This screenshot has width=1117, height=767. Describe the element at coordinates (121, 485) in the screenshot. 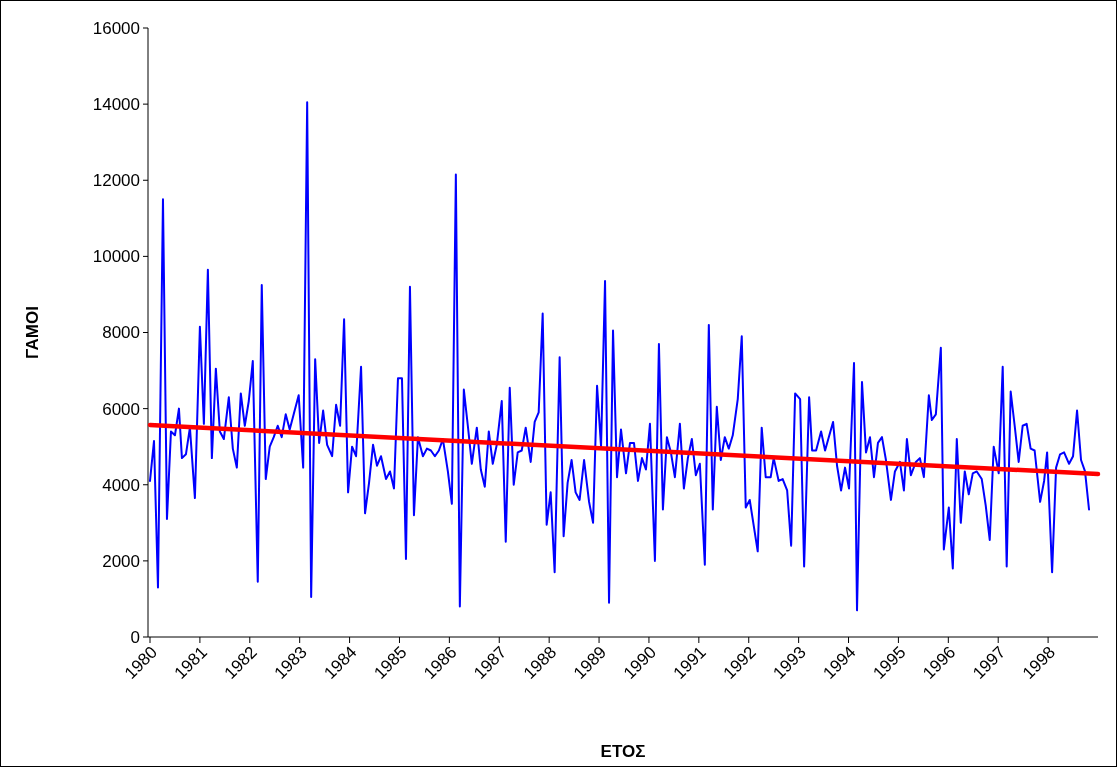

I see `y-tick-label: 4000` at that location.